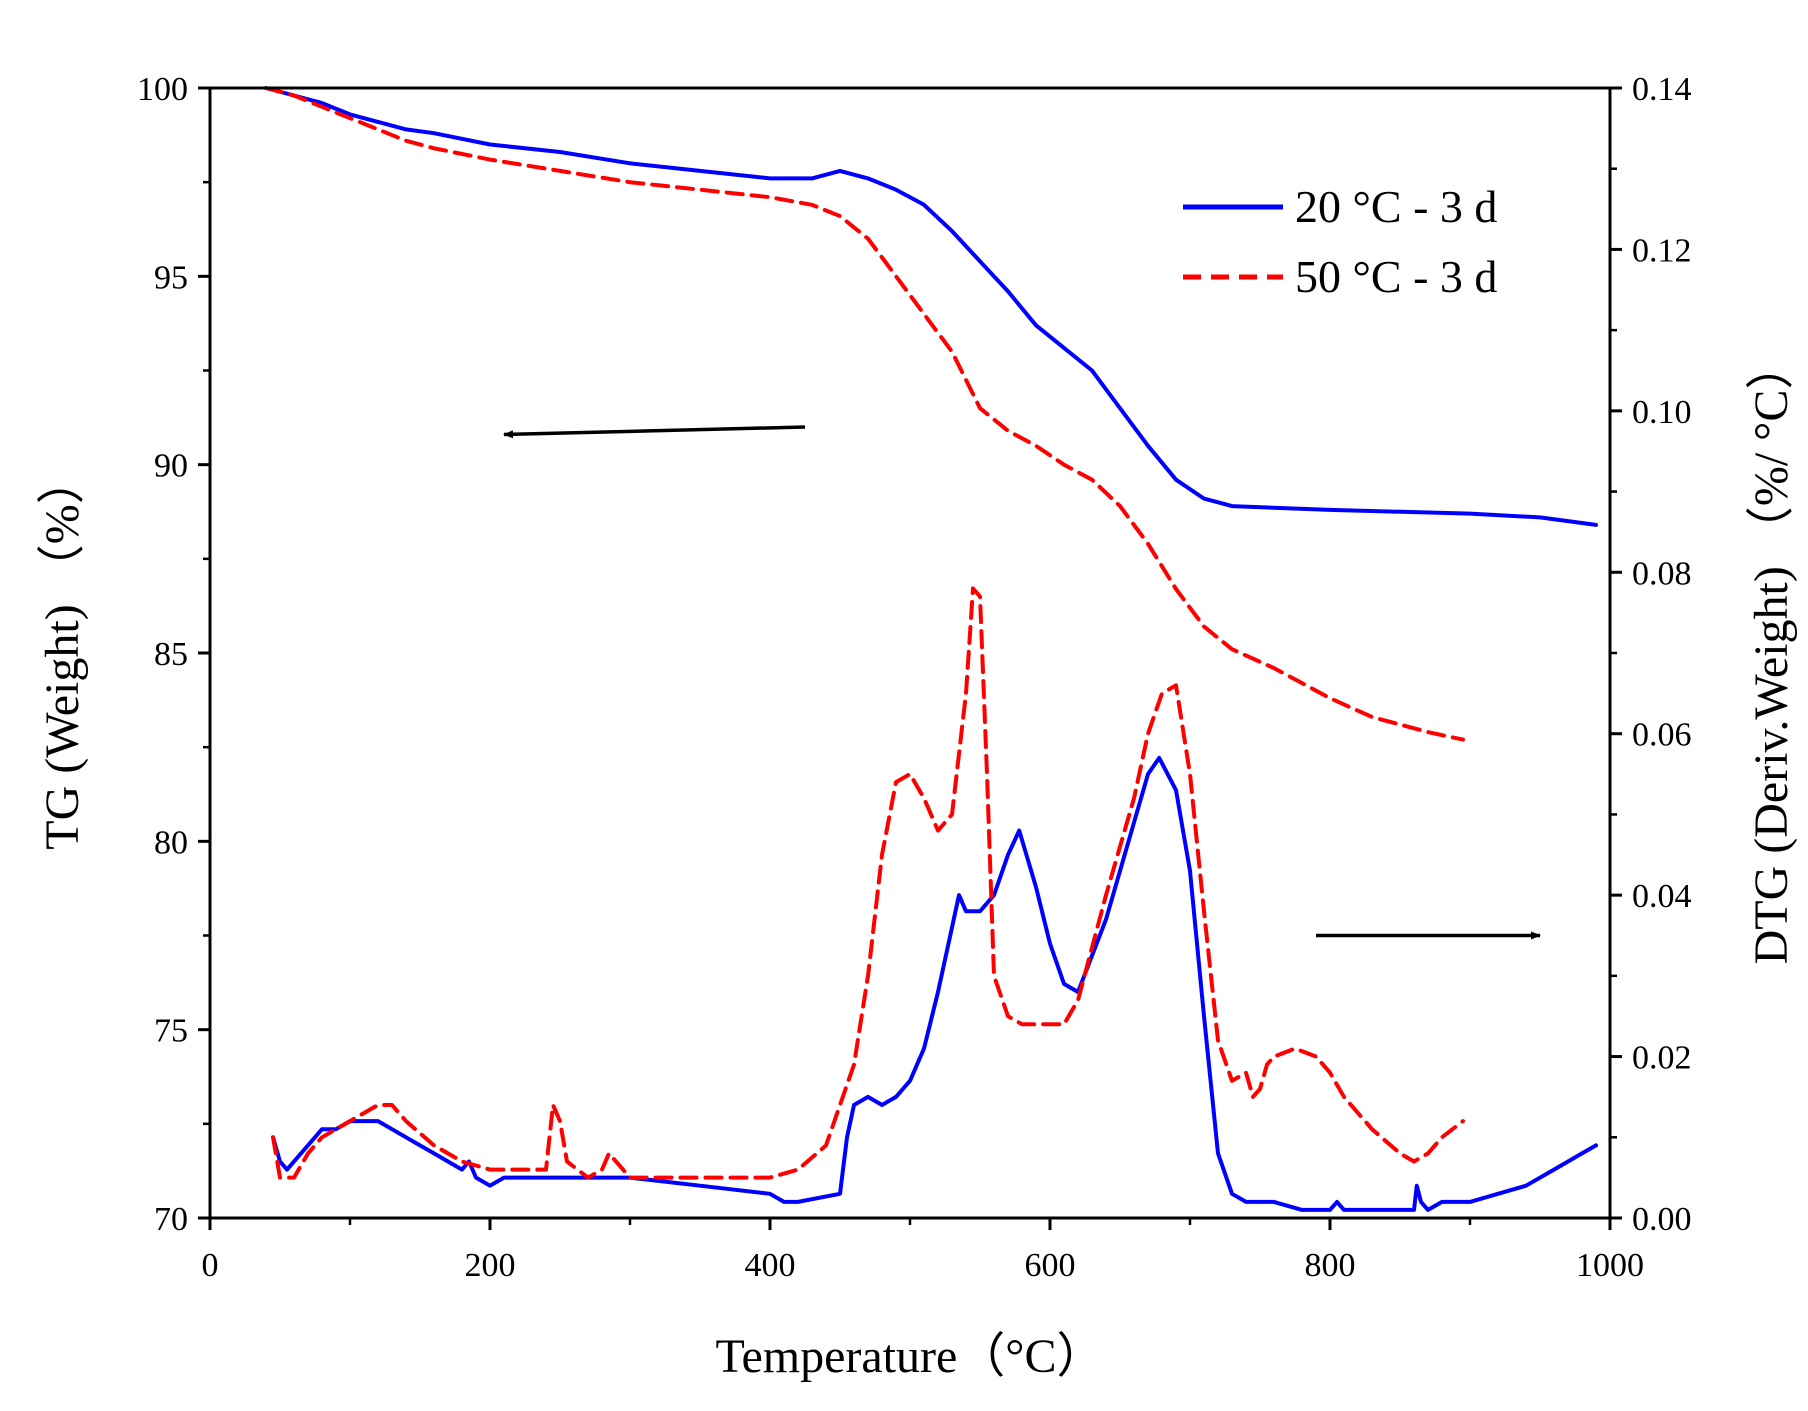 This screenshot has width=1808, height=1411. Describe the element at coordinates (171, 1031) in the screenshot. I see `y-left-tick-label: 75` at that location.